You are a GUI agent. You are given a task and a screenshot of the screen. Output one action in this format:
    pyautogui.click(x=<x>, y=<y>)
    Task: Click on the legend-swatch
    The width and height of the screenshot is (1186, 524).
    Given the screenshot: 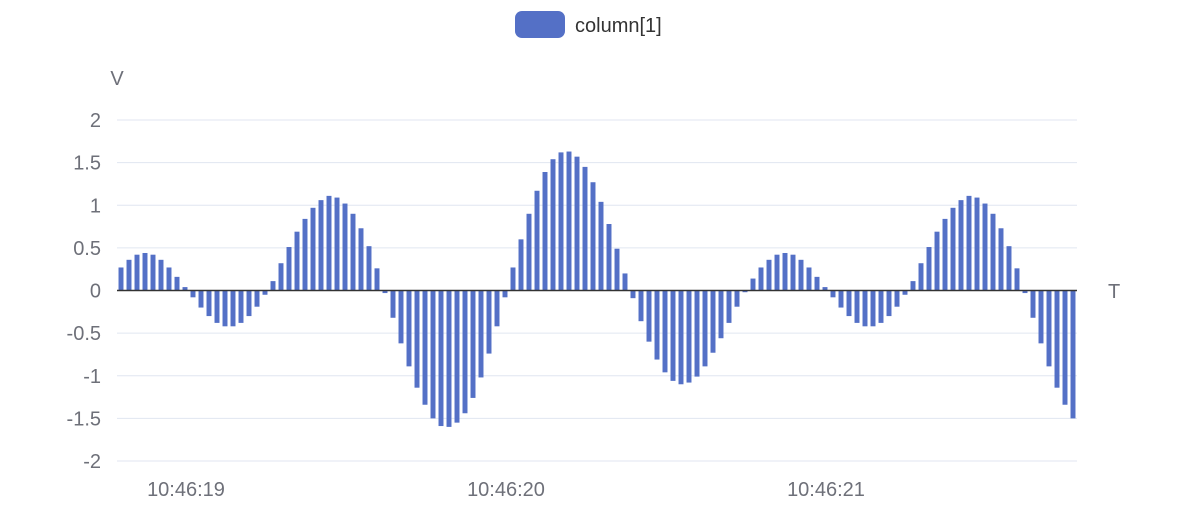 What is the action you would take?
    pyautogui.click(x=540, y=24)
    